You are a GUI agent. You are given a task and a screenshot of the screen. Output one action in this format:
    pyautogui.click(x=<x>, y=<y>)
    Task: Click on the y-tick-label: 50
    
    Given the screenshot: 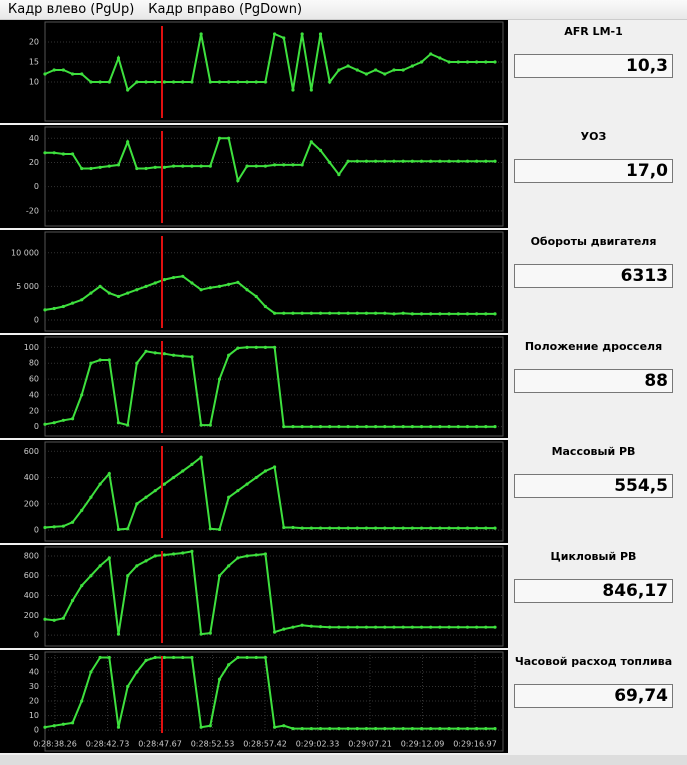 What is the action you would take?
    pyautogui.click(x=34, y=657)
    